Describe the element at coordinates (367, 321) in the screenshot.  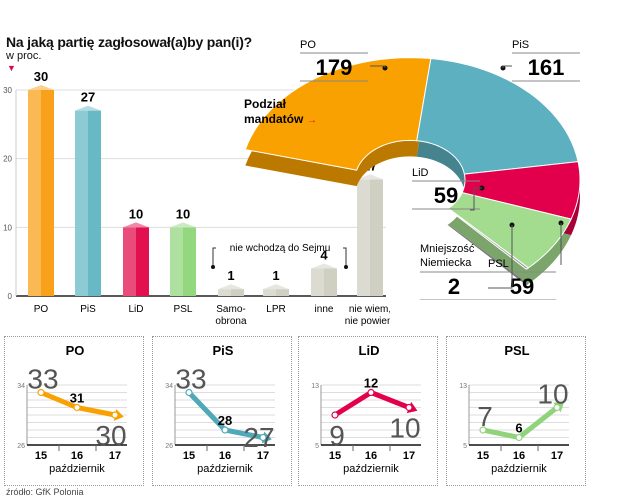
I see `x-tick-label: nie powiem` at that location.